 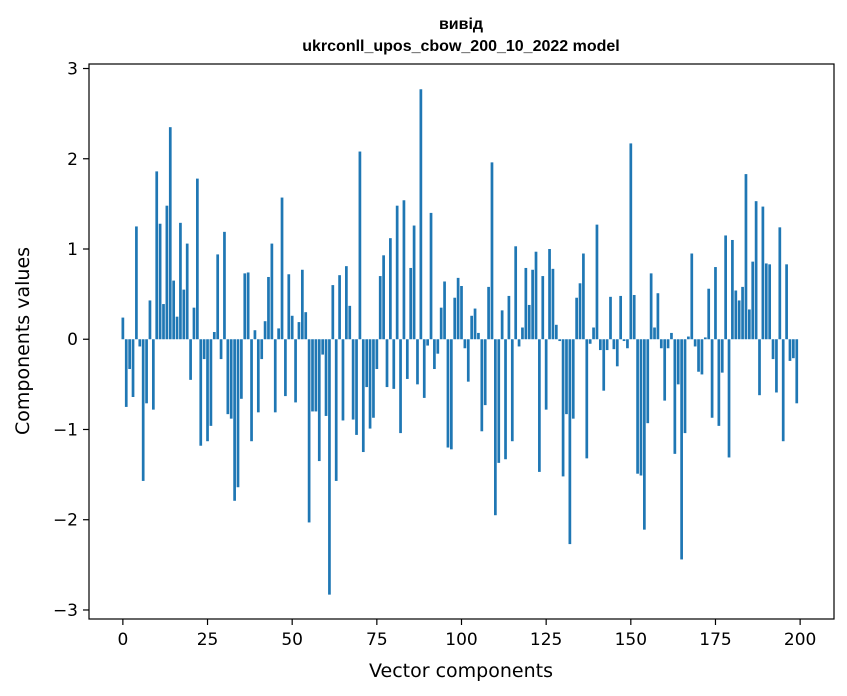 I want to click on x-axis-ticks: 0 25 50 75 100 125 150 175 200, so click(x=466, y=634).